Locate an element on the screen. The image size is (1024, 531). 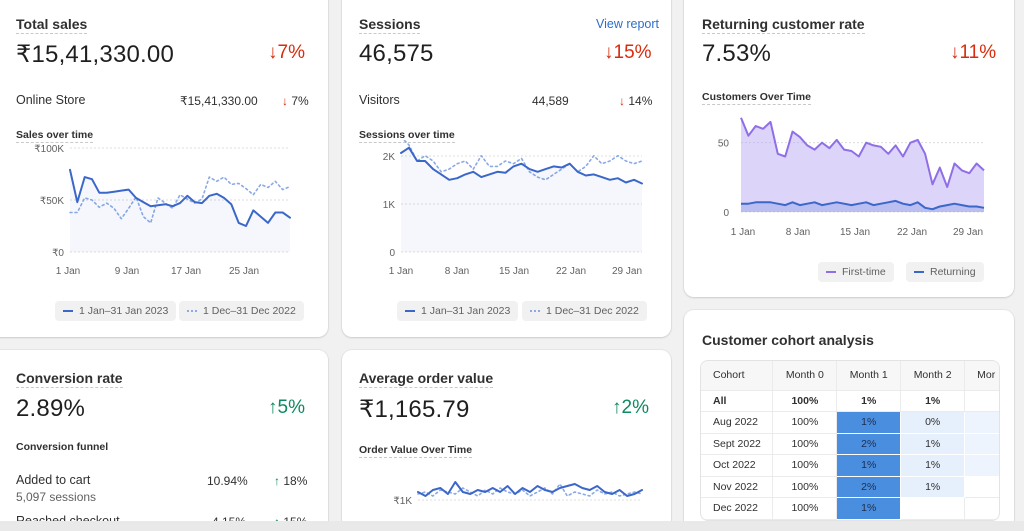
channel-delta: ↓ 7% is located at coordinates (295, 101).